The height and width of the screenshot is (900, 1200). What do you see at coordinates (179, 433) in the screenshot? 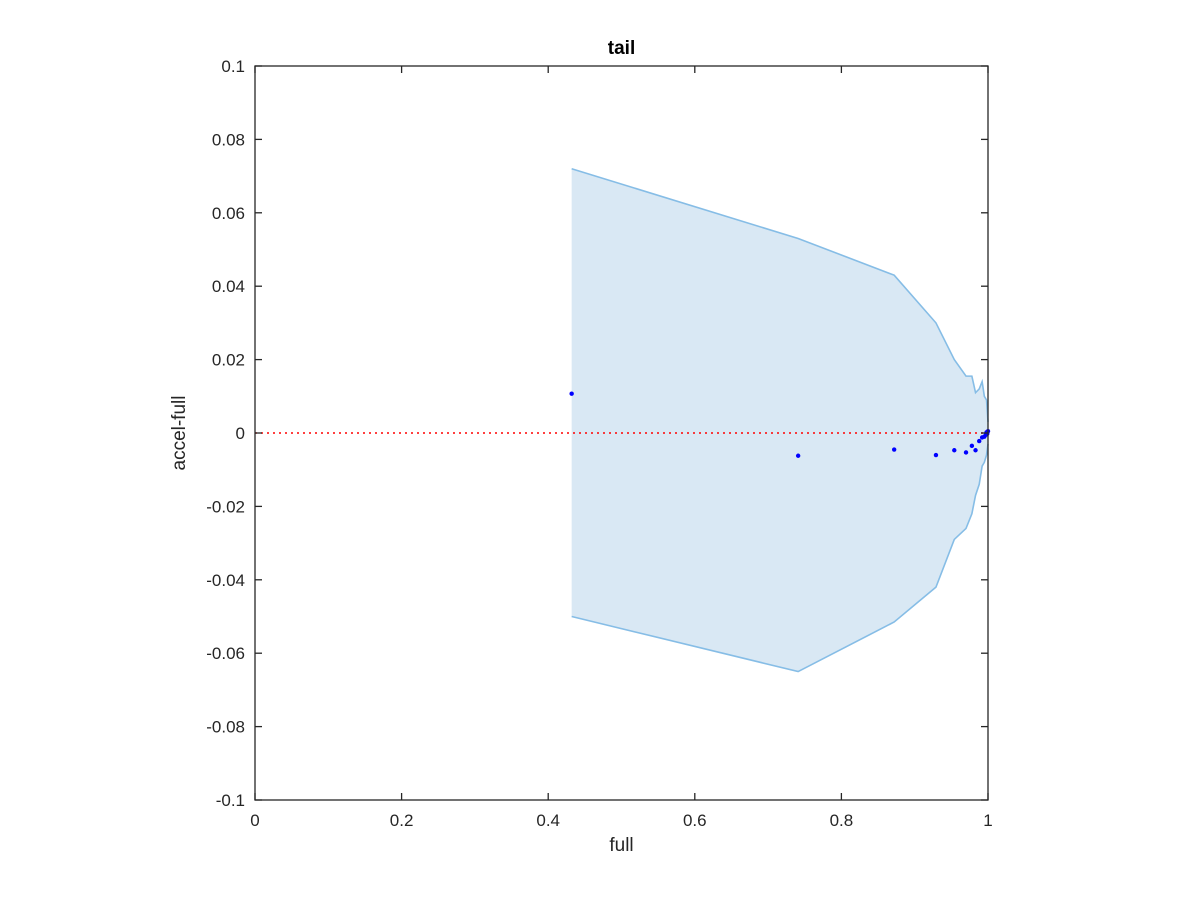
I see `y-axis-label: accel-full` at bounding box center [179, 433].